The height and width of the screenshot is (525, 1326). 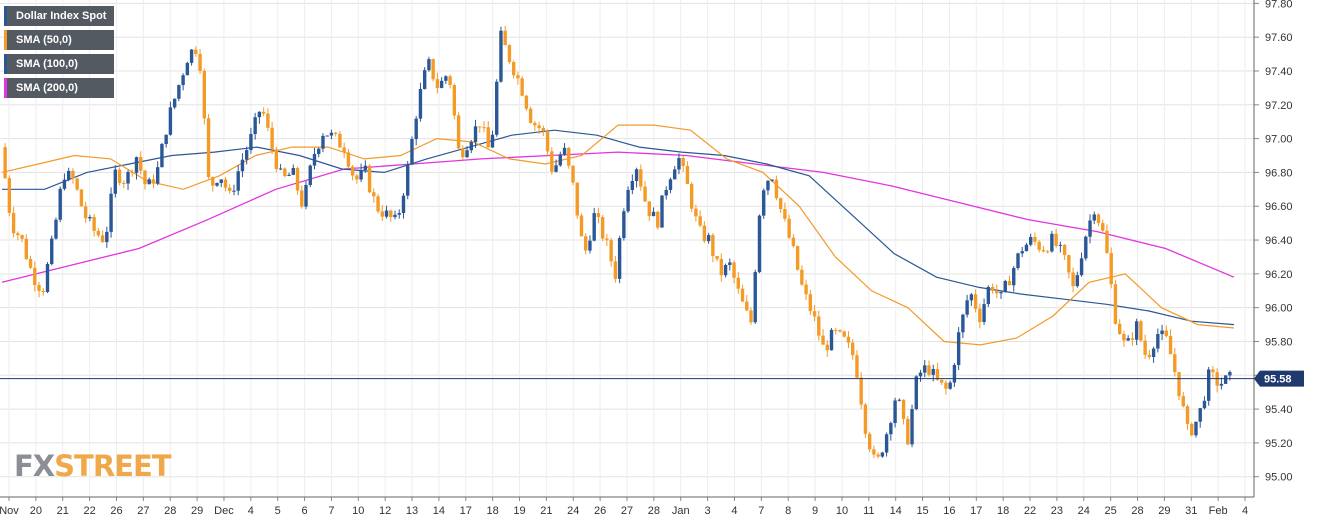 I want to click on legend-item-dollar-index: Dollar Index Spot, so click(x=59, y=16).